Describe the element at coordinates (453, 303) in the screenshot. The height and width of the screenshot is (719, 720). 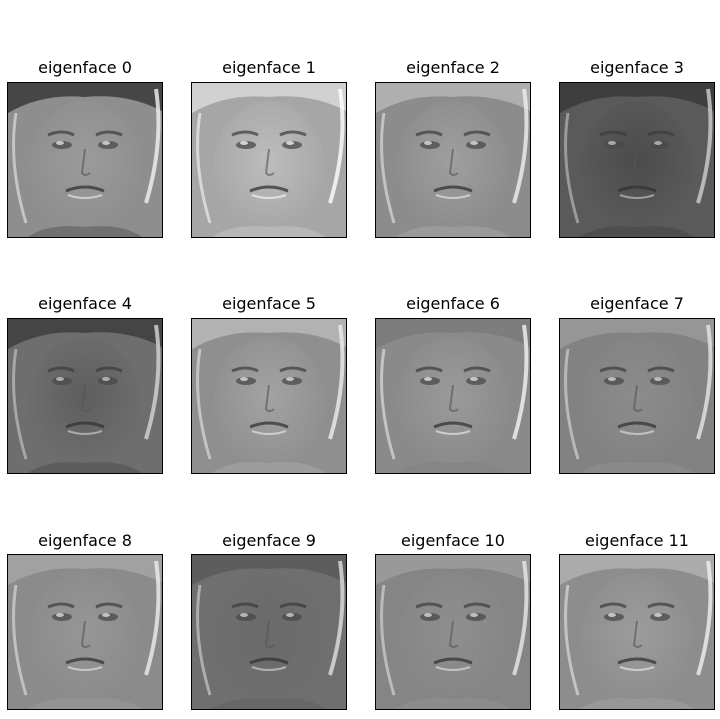
I see `panel-title: eigenface 6` at that location.